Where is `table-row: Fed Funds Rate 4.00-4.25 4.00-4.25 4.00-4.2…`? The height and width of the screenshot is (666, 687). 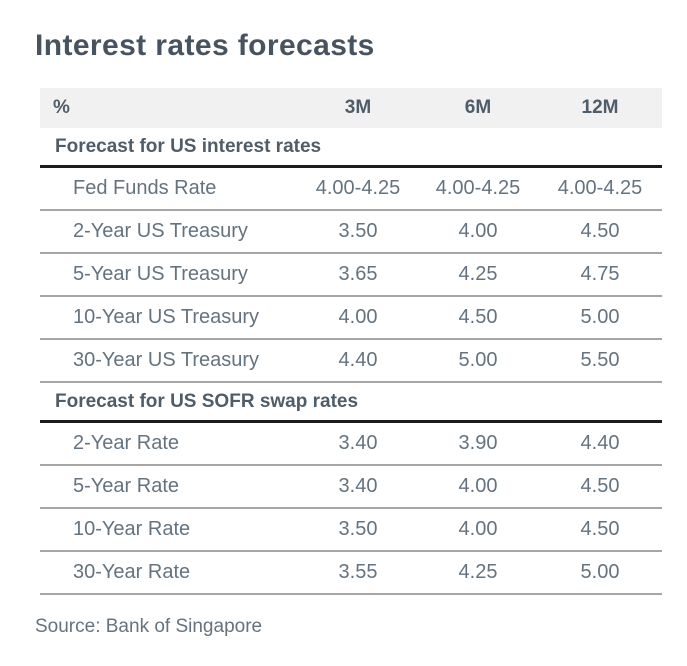
table-row: Fed Funds Rate 4.00-4.25 4.00-4.25 4.00-4.2… is located at coordinates (351, 189).